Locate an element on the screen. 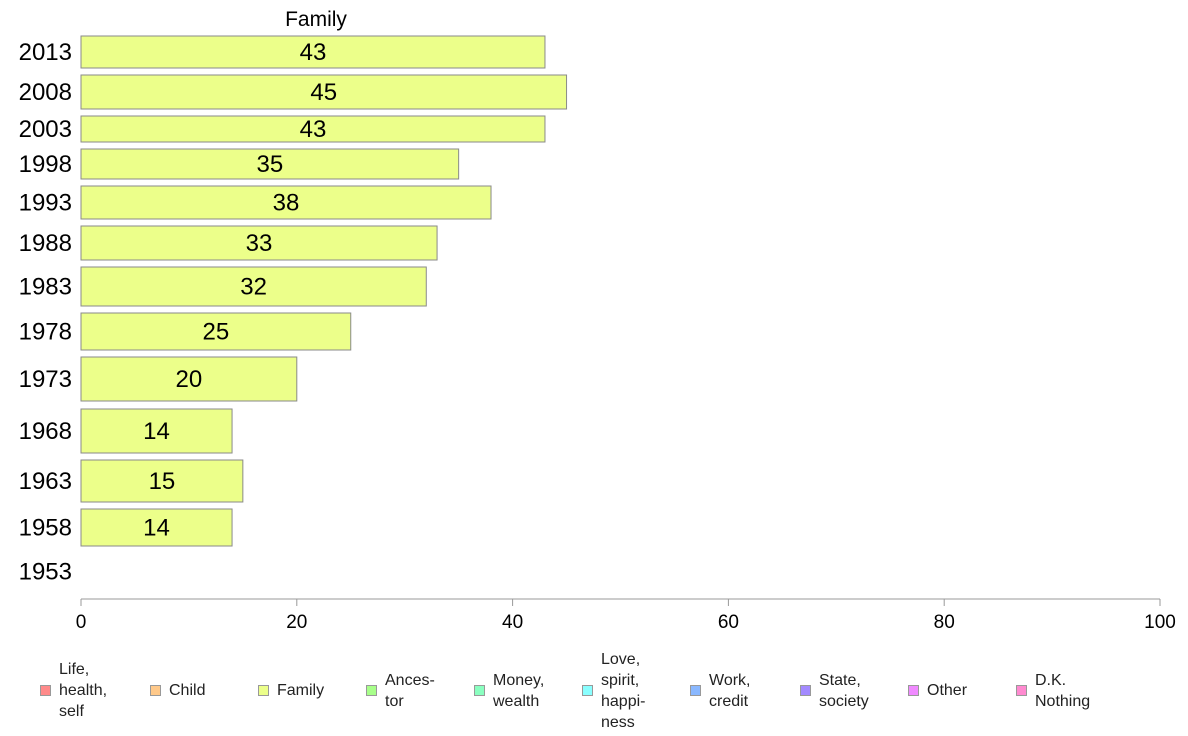 This screenshot has height=736, width=1188. data-label: 38 is located at coordinates (286, 203).